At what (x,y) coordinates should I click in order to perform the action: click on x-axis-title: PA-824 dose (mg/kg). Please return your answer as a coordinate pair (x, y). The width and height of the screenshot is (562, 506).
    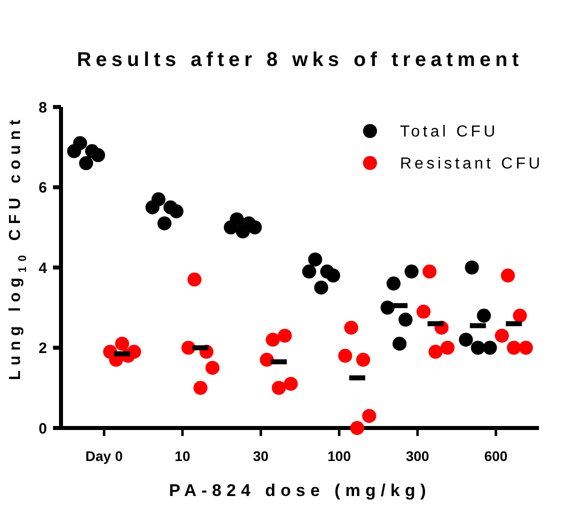
    Looking at the image, I should click on (300, 490).